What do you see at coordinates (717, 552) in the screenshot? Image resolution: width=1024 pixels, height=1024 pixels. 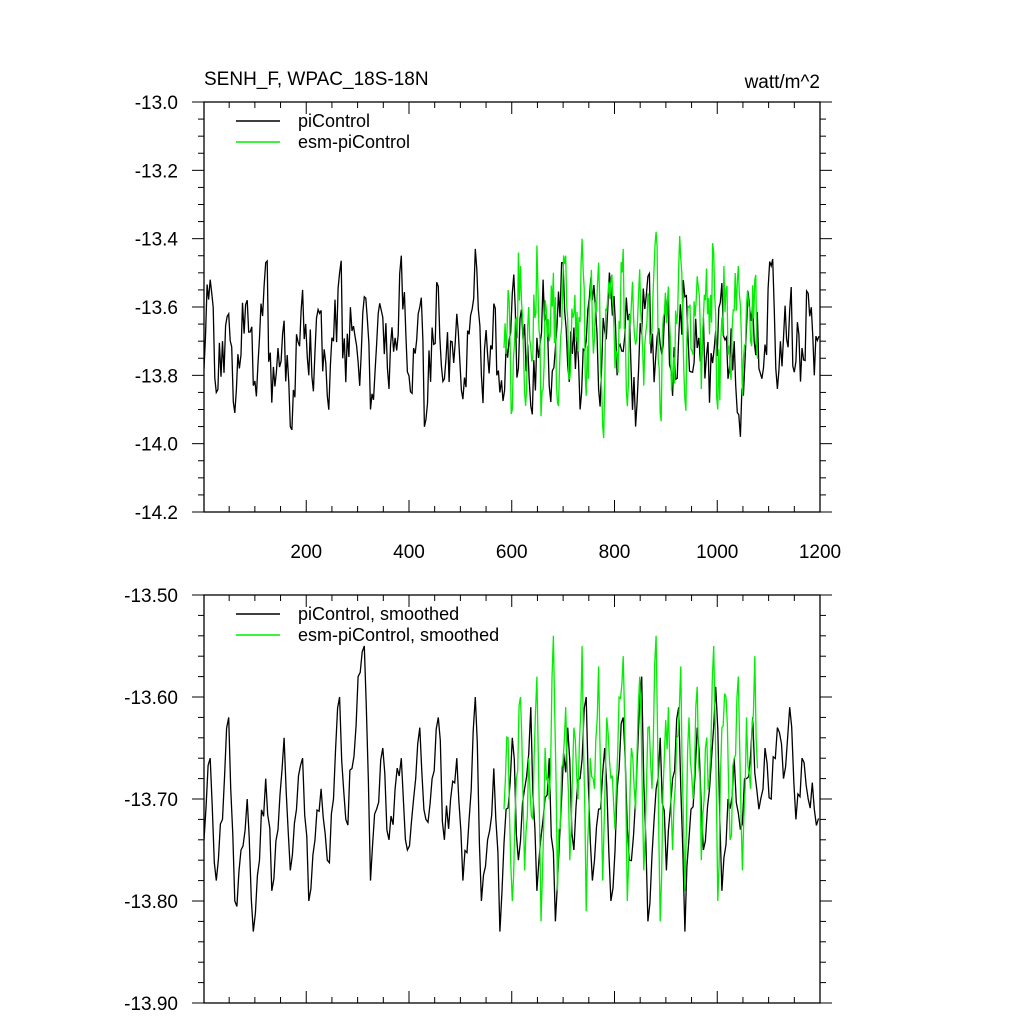 I see `x-tick-label: 1000` at bounding box center [717, 552].